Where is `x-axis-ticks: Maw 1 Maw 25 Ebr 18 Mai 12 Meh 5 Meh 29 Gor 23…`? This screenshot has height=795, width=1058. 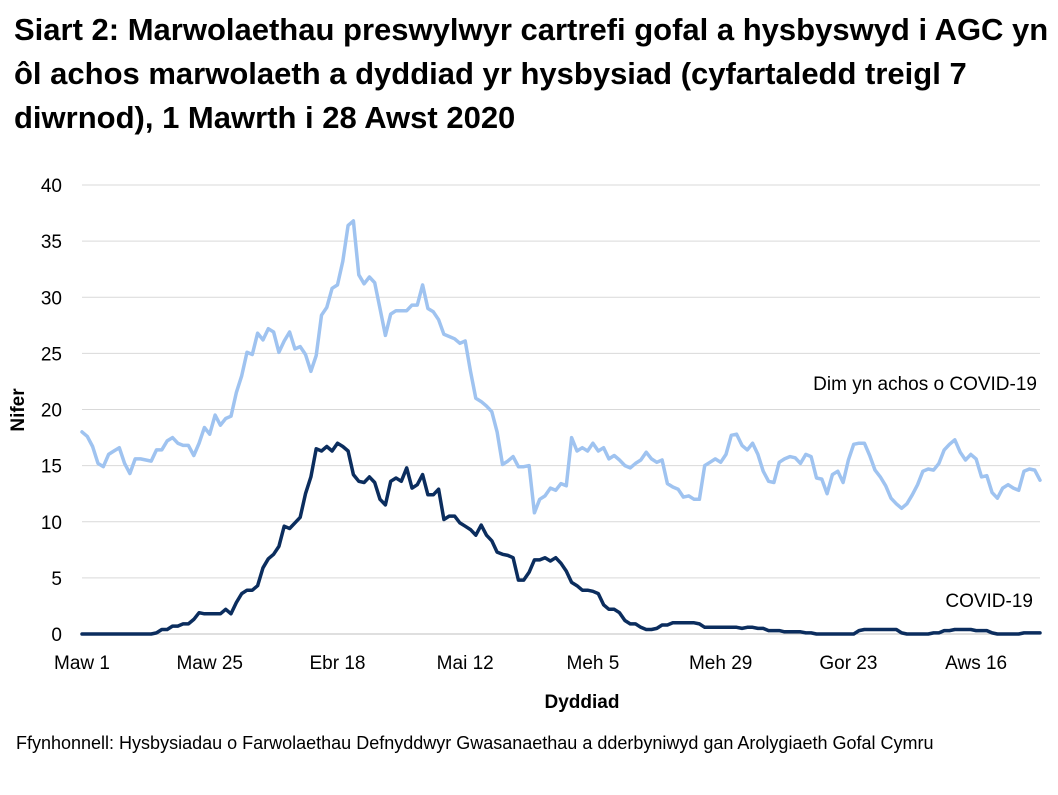 x-axis-ticks: Maw 1 Maw 25 Ebr 18 Mai 12 Meh 5 Meh 29 Gor 23… is located at coordinates (530, 663).